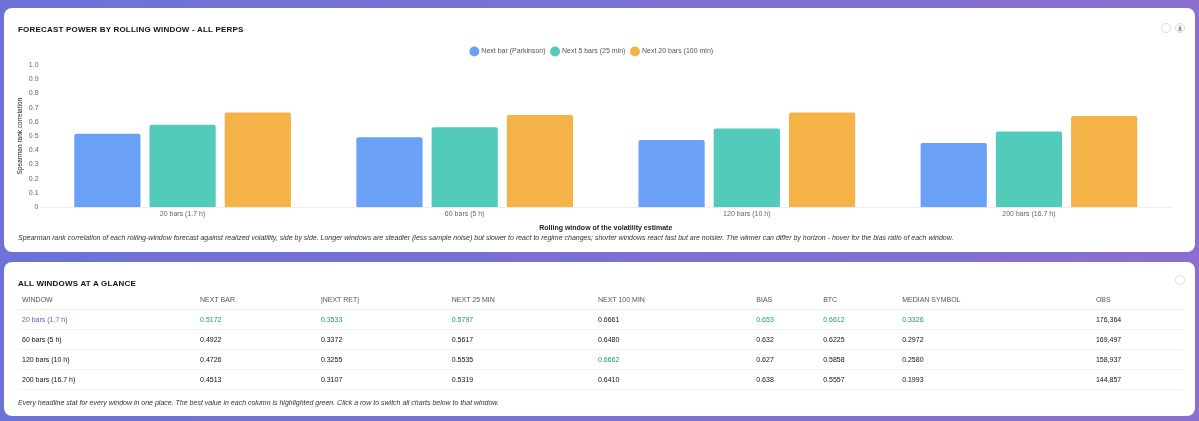 This screenshot has height=421, width=1199. I want to click on chart-title: ALL WINDOWS AT A GLANCE, so click(77, 283).